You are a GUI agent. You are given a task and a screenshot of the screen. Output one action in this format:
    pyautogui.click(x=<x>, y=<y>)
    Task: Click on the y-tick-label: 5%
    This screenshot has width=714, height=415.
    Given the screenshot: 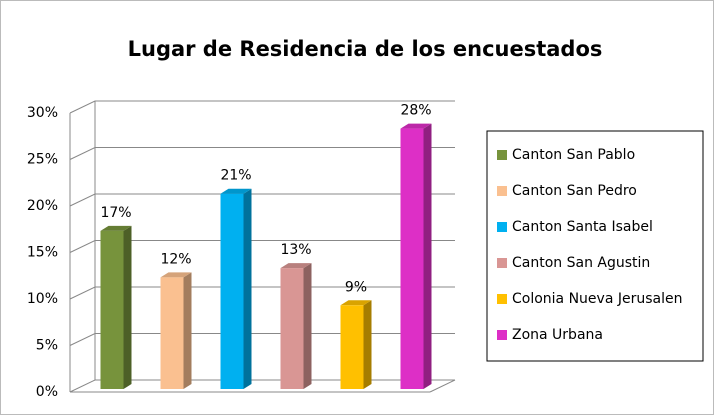 What is the action you would take?
    pyautogui.click(x=47, y=346)
    